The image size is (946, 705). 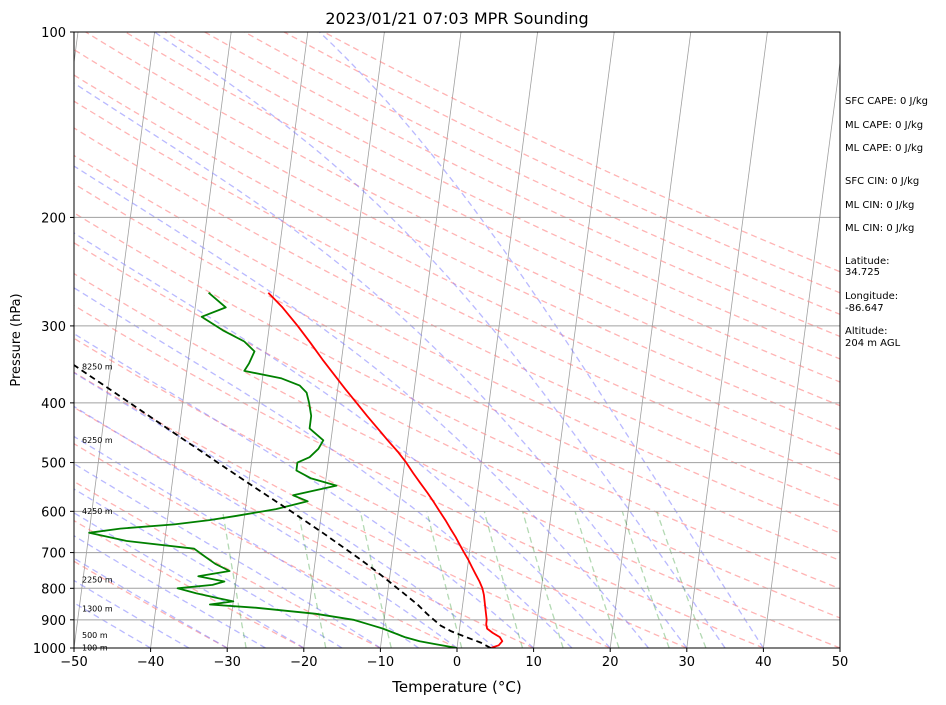 I want to click on x-tick-label: 20, so click(x=610, y=662).